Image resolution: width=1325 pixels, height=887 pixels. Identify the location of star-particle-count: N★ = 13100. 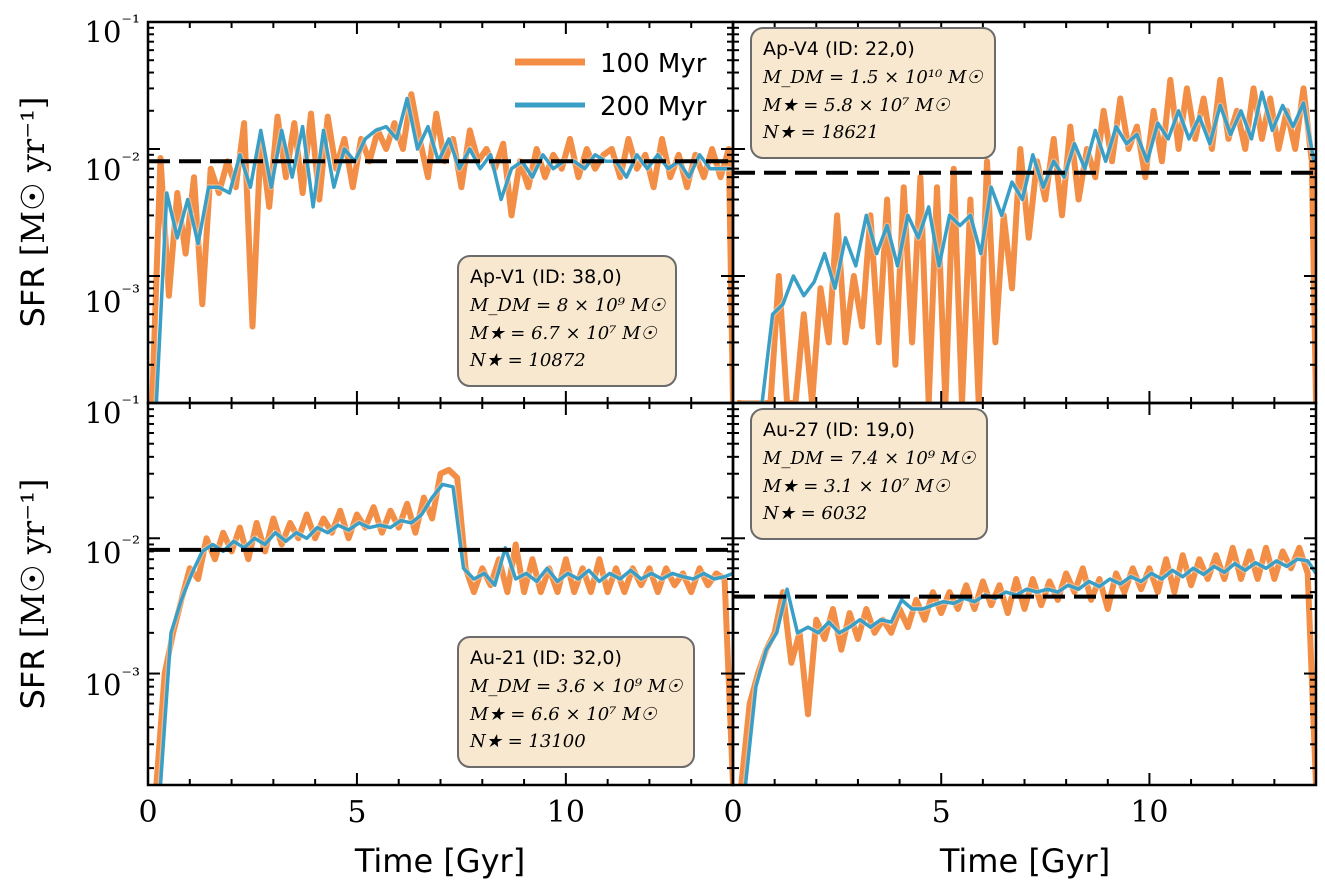
(527, 741).